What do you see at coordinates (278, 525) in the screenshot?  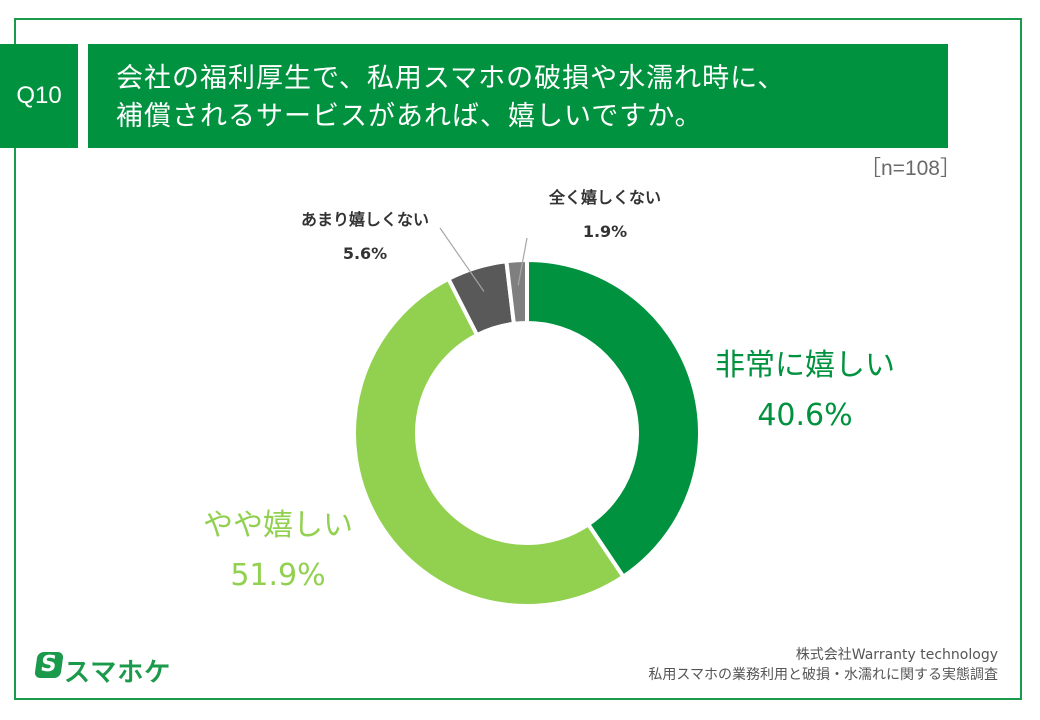 I see `slice-name-somewhat-happy: やや嬉しい` at bounding box center [278, 525].